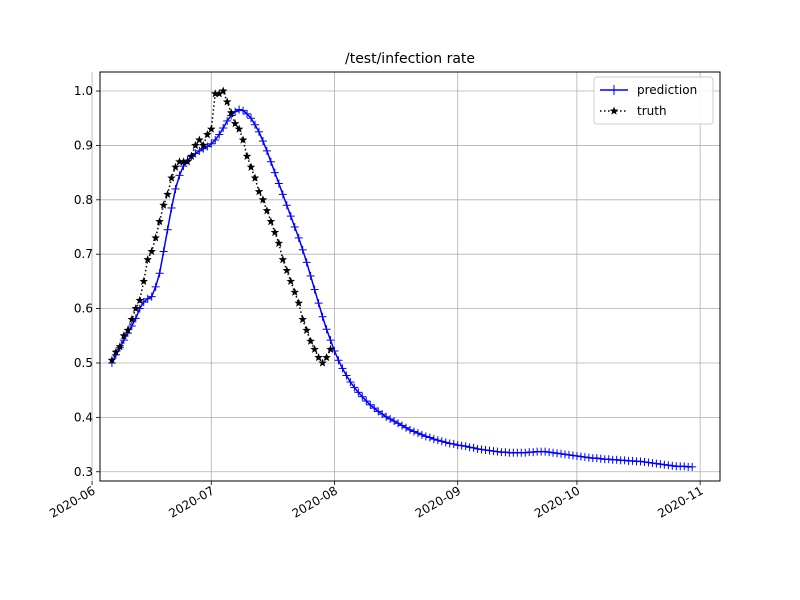 This screenshot has width=800, height=600. I want to click on y-tick-label: 0.7, so click(83, 254).